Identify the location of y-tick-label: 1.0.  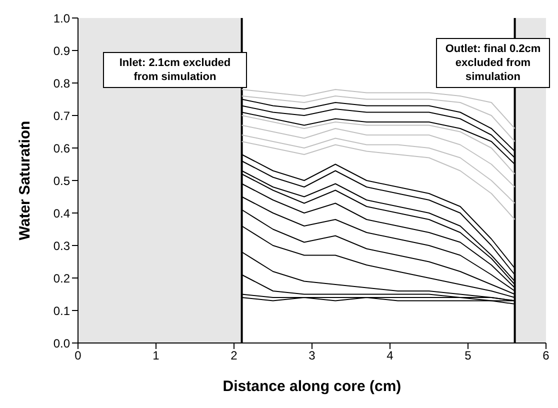
(61, 18).